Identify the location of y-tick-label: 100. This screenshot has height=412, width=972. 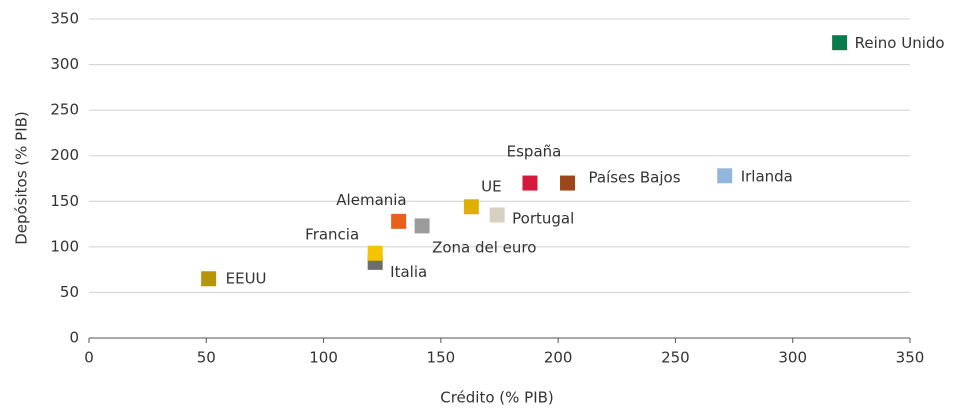
(64, 246).